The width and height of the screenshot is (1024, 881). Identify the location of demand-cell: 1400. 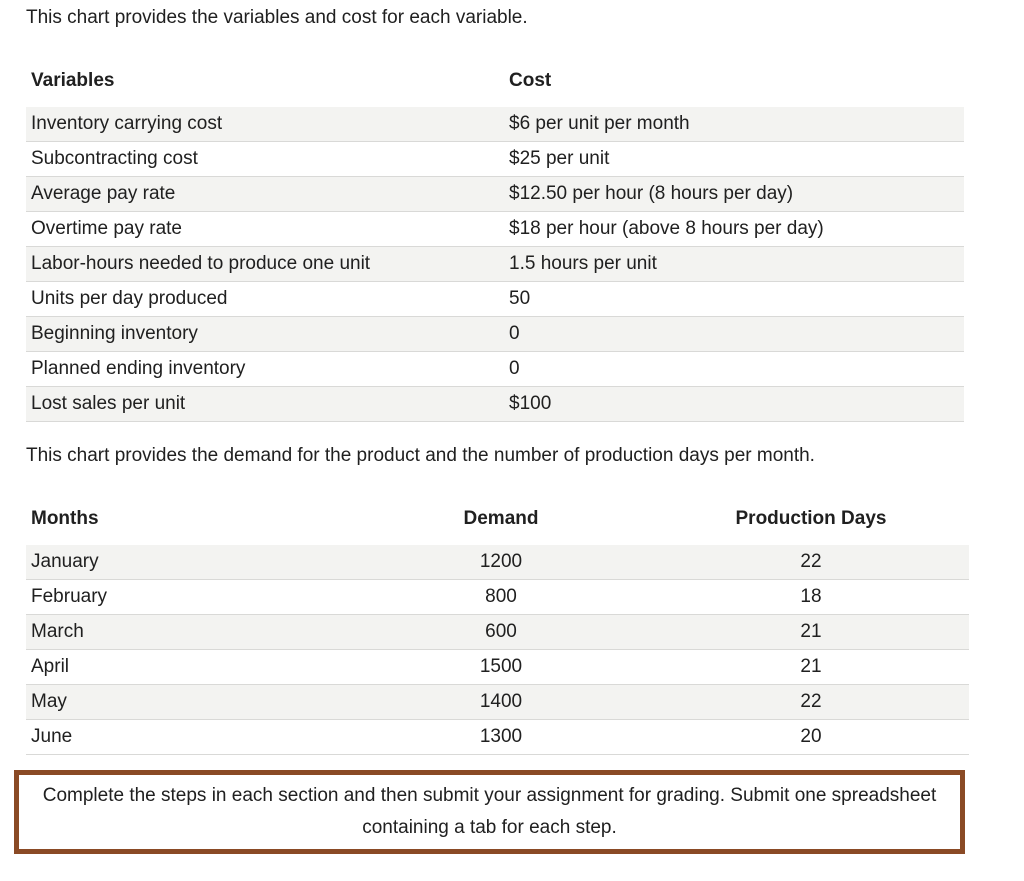
(501, 702).